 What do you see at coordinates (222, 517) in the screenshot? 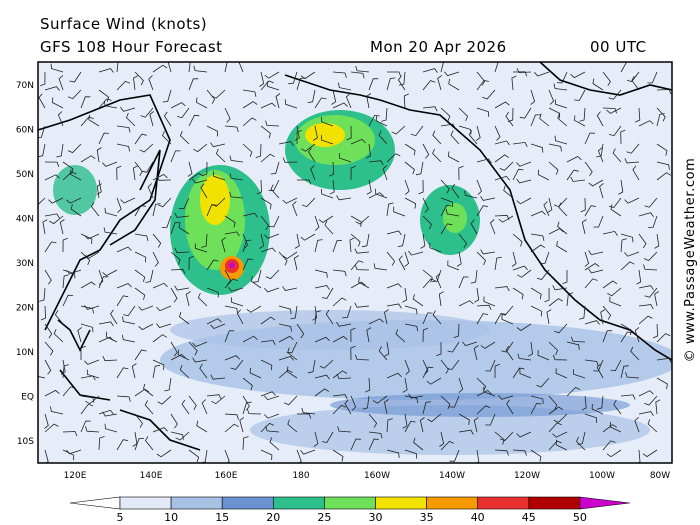
I see `colorbar-label: 15` at bounding box center [222, 517].